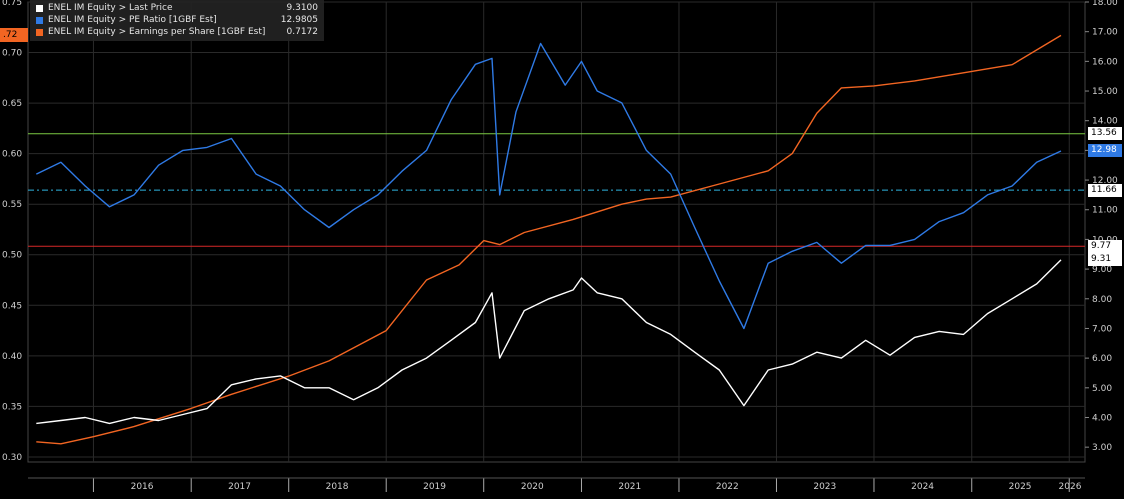  Describe the element at coordinates (1020, 487) in the screenshot. I see `x-axis-tick-label: 2025` at that location.